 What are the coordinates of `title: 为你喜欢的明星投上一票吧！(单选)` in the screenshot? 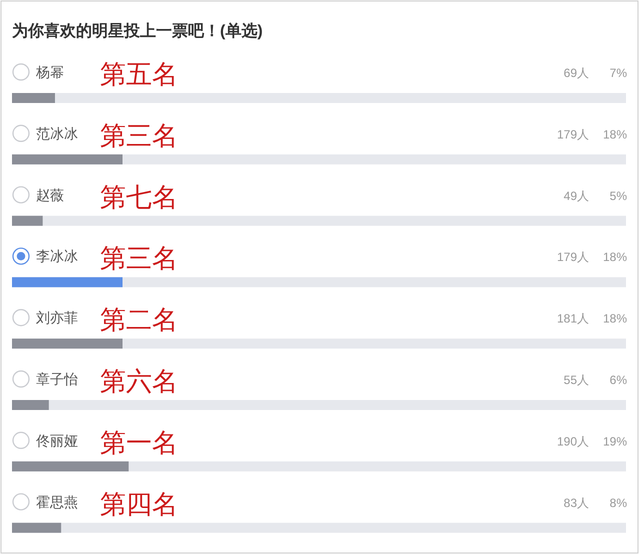 It's located at (137, 31).